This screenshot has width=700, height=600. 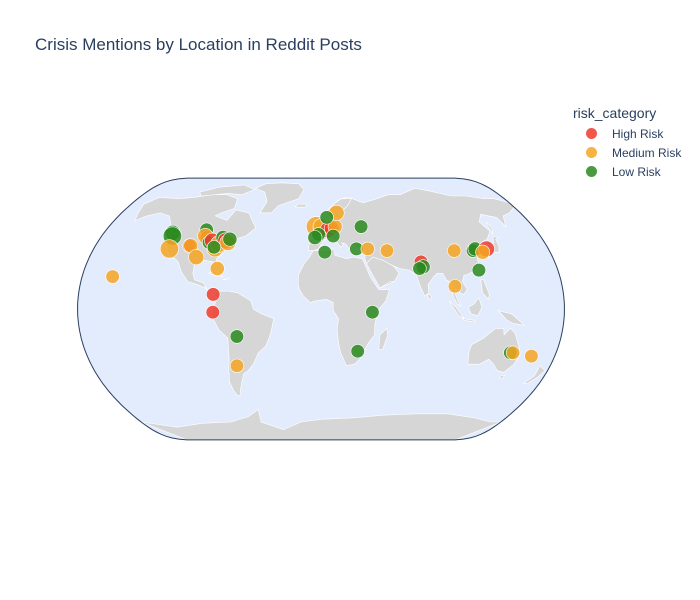 I want to click on legend-label-medium-risk: Medium Risk, so click(x=647, y=153).